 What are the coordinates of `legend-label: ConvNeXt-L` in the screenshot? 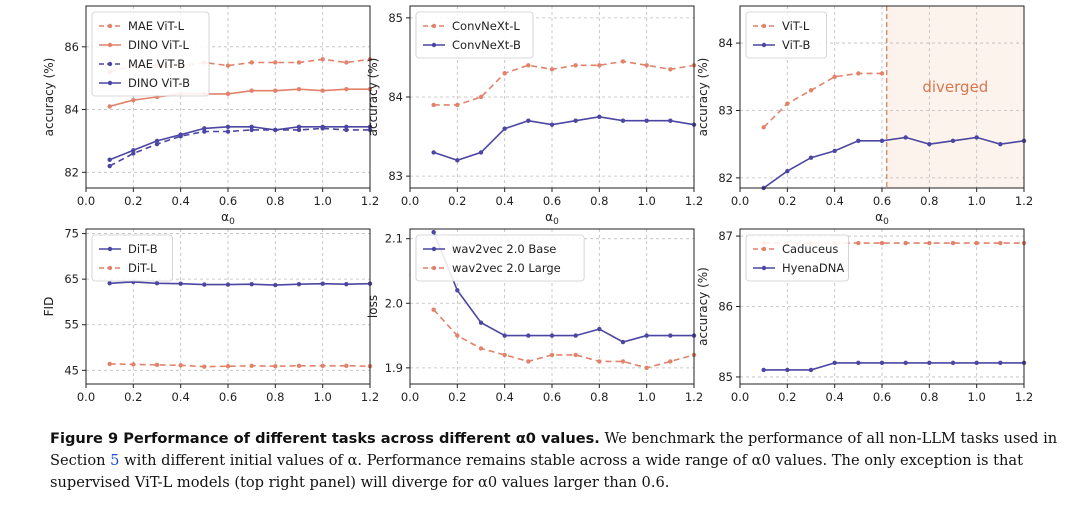 It's located at (486, 26).